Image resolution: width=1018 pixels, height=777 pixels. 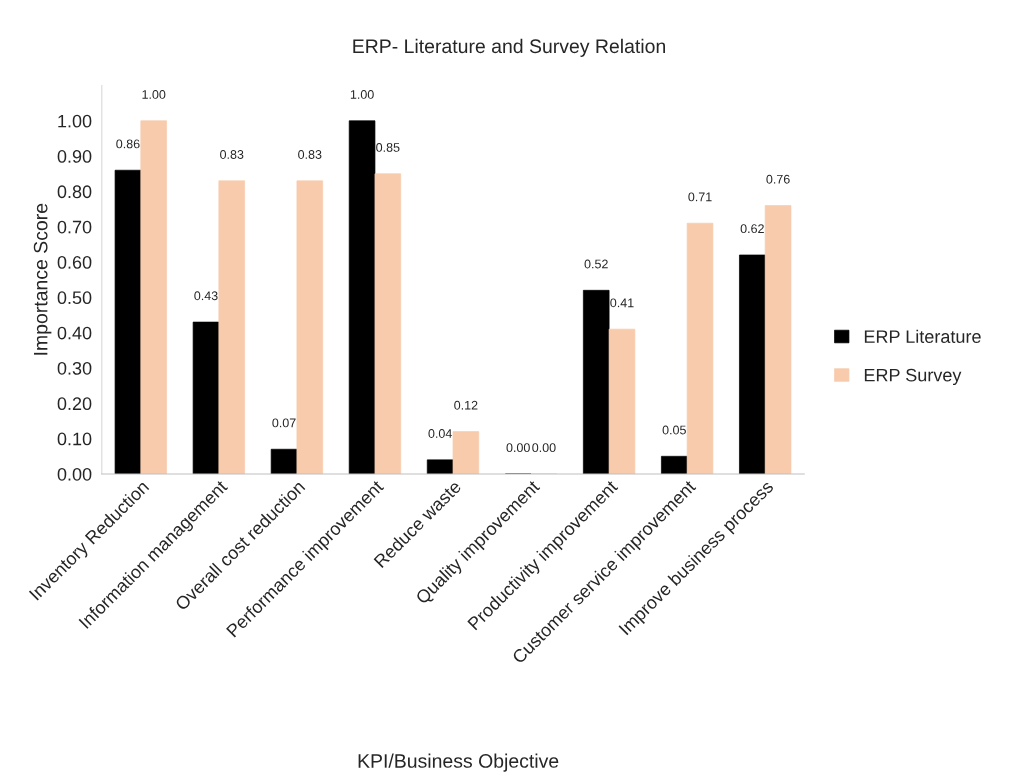 What do you see at coordinates (74, 156) in the screenshot?
I see `y-tick-label: 0.90` at bounding box center [74, 156].